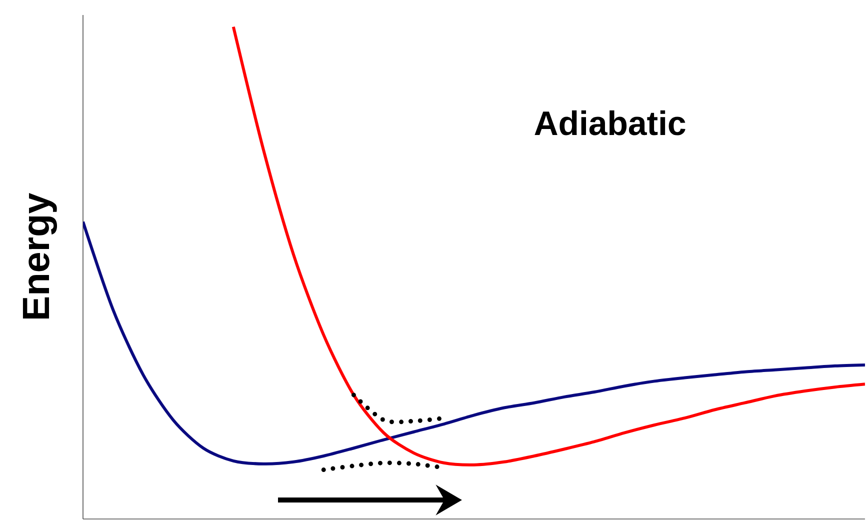 This screenshot has width=866, height=521. What do you see at coordinates (610, 123) in the screenshot?
I see `annotation: Adiabatic` at bounding box center [610, 123].